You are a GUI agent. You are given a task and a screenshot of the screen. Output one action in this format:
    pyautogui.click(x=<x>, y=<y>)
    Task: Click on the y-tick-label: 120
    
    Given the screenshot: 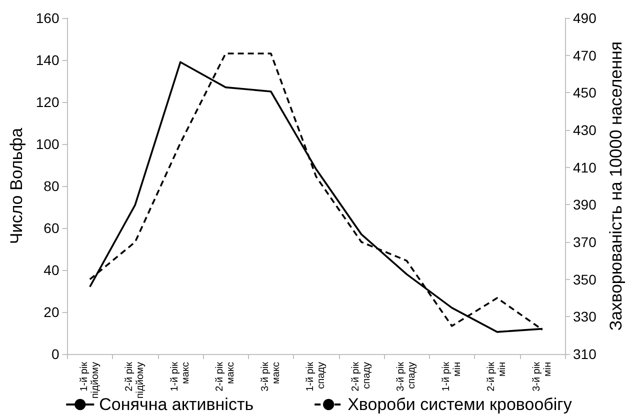 What is the action you would take?
    pyautogui.click(x=48, y=102)
    